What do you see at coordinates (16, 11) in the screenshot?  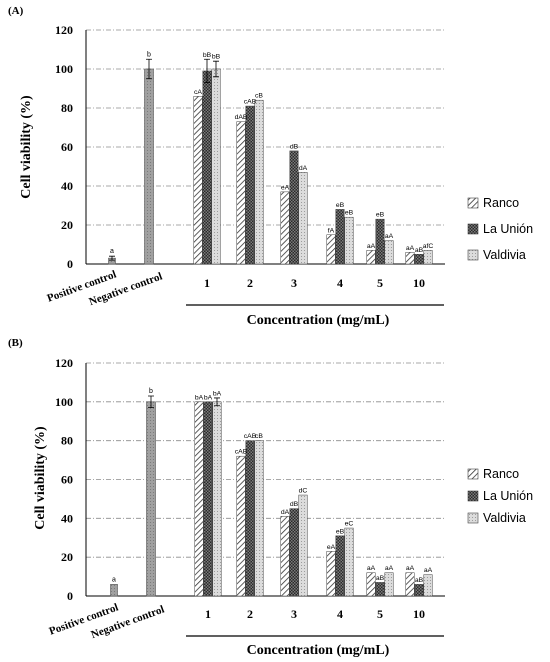 I see `panel-label: (A)` at bounding box center [16, 11].